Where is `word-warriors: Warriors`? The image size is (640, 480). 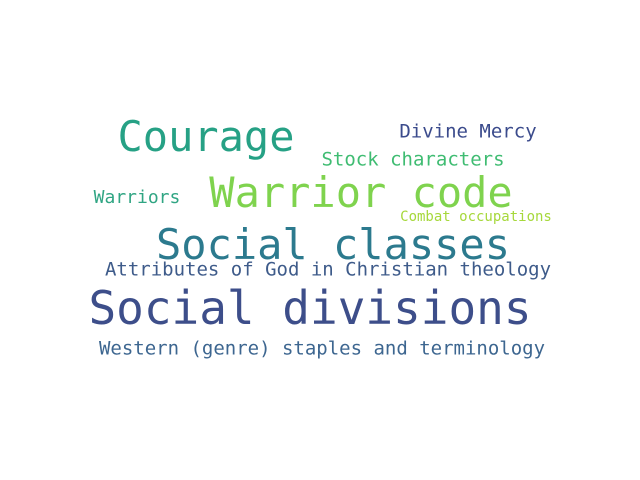
word-warriors: Warriors is located at coordinates (137, 197).